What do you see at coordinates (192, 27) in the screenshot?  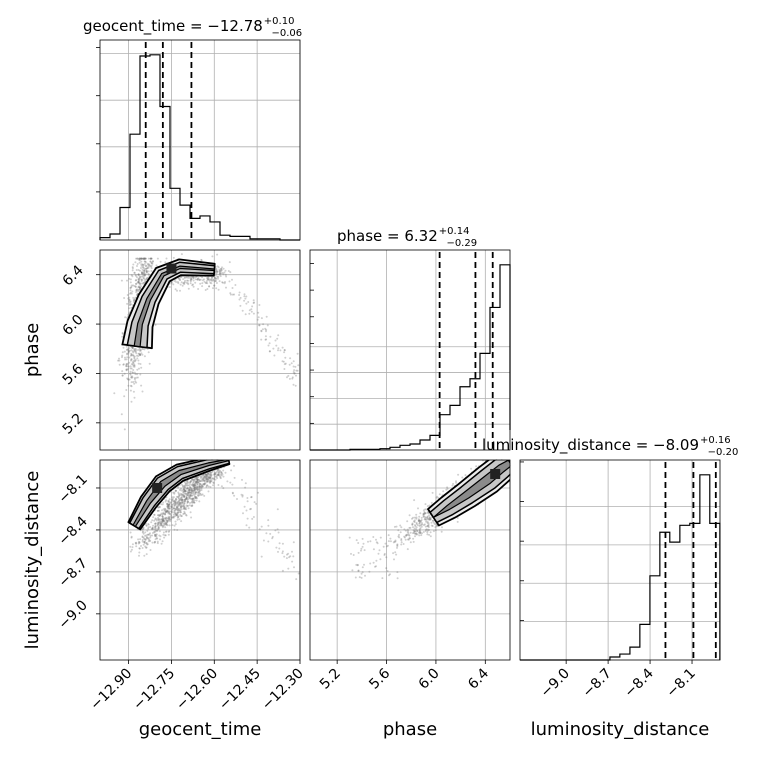 I see `title-geocent-time: geocent_time = −12.78+0.10 −0.06` at bounding box center [192, 27].